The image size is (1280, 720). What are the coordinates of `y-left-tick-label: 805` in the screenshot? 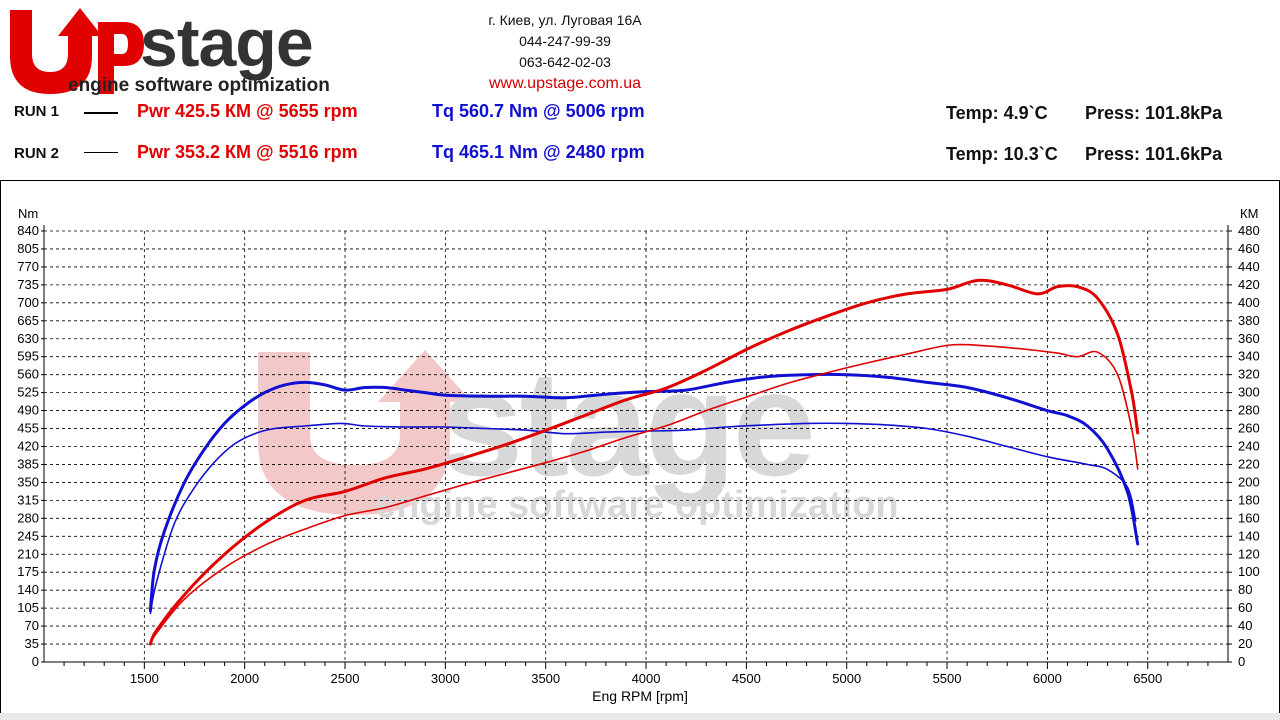 It's located at (28, 248).